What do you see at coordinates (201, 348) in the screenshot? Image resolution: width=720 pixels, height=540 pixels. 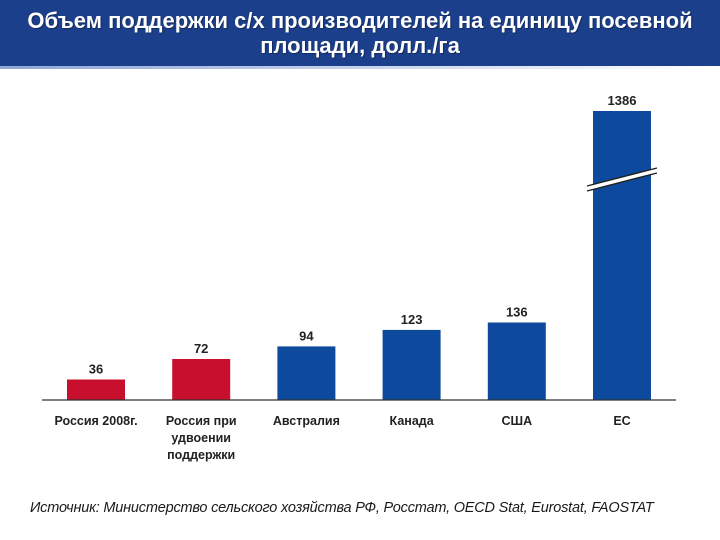 I see `value-label-1: 72` at bounding box center [201, 348].